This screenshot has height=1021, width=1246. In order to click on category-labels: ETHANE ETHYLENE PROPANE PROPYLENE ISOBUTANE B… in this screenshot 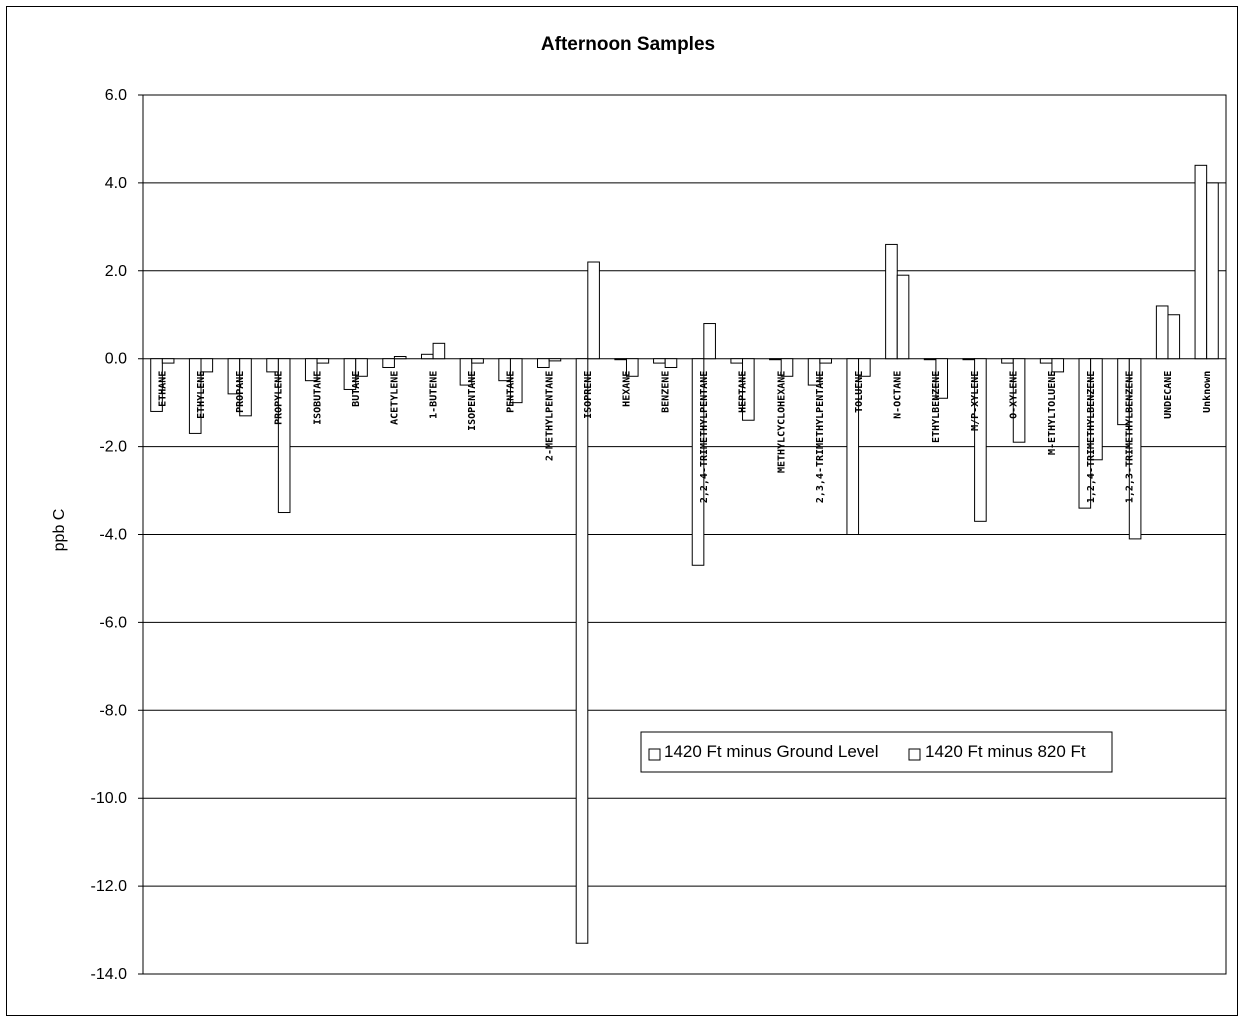, I will do `click(685, 437)`.